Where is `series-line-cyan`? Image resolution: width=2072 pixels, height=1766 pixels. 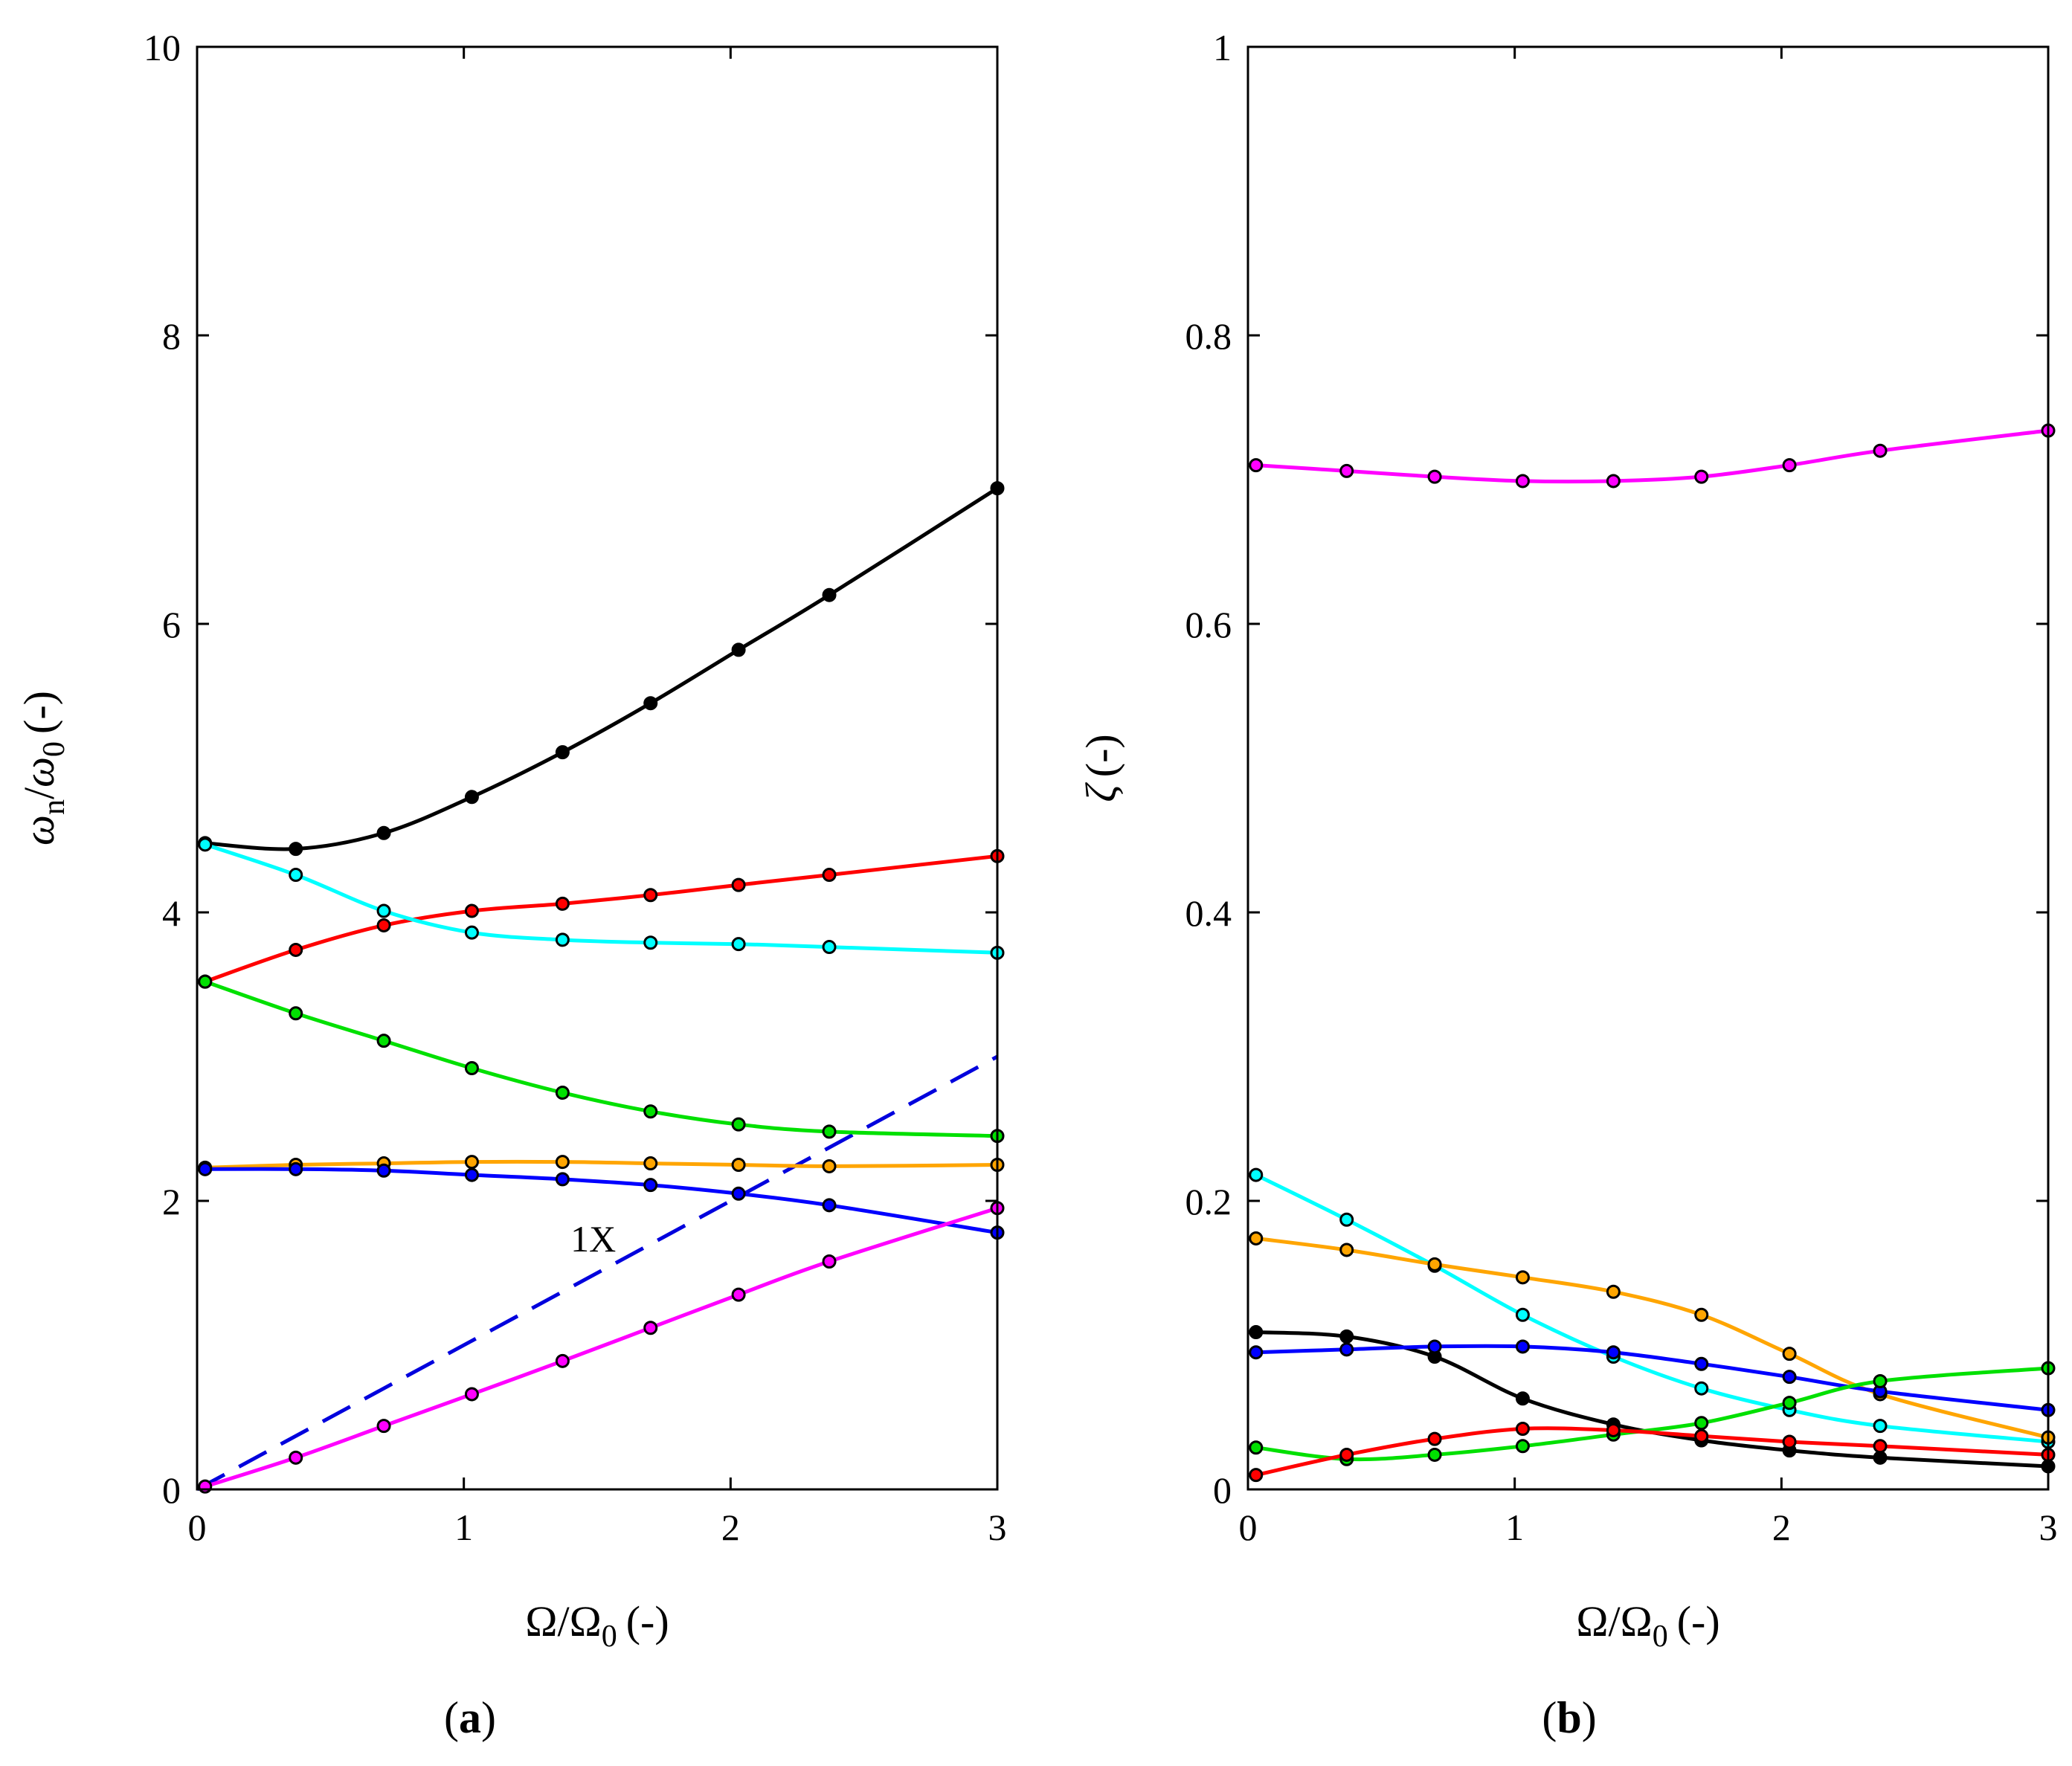
series-line-cyan is located at coordinates (1652, 1308).